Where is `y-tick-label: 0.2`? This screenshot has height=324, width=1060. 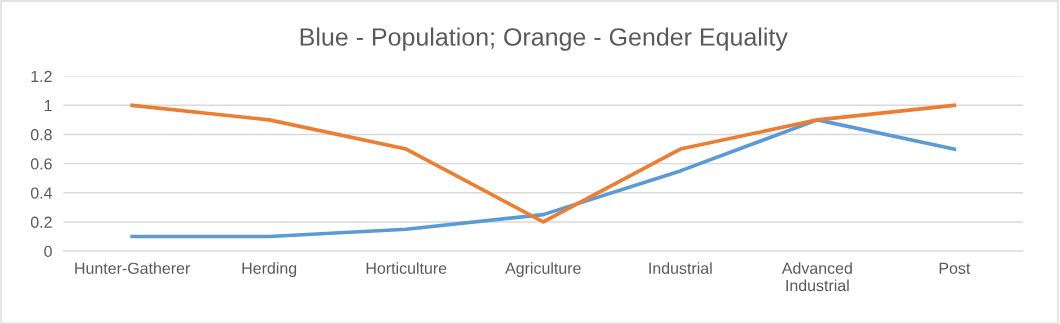
y-tick-label: 0.2 is located at coordinates (41, 222).